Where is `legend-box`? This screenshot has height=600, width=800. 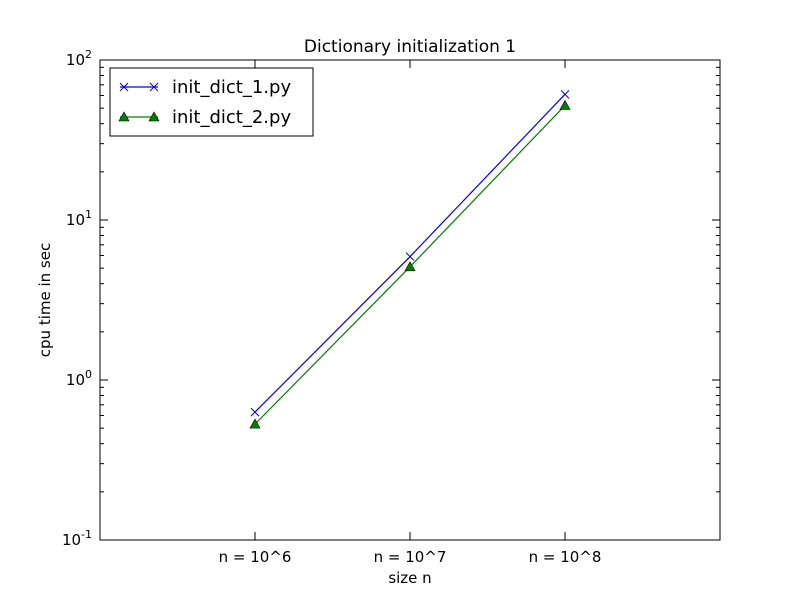 legend-box is located at coordinates (211, 102).